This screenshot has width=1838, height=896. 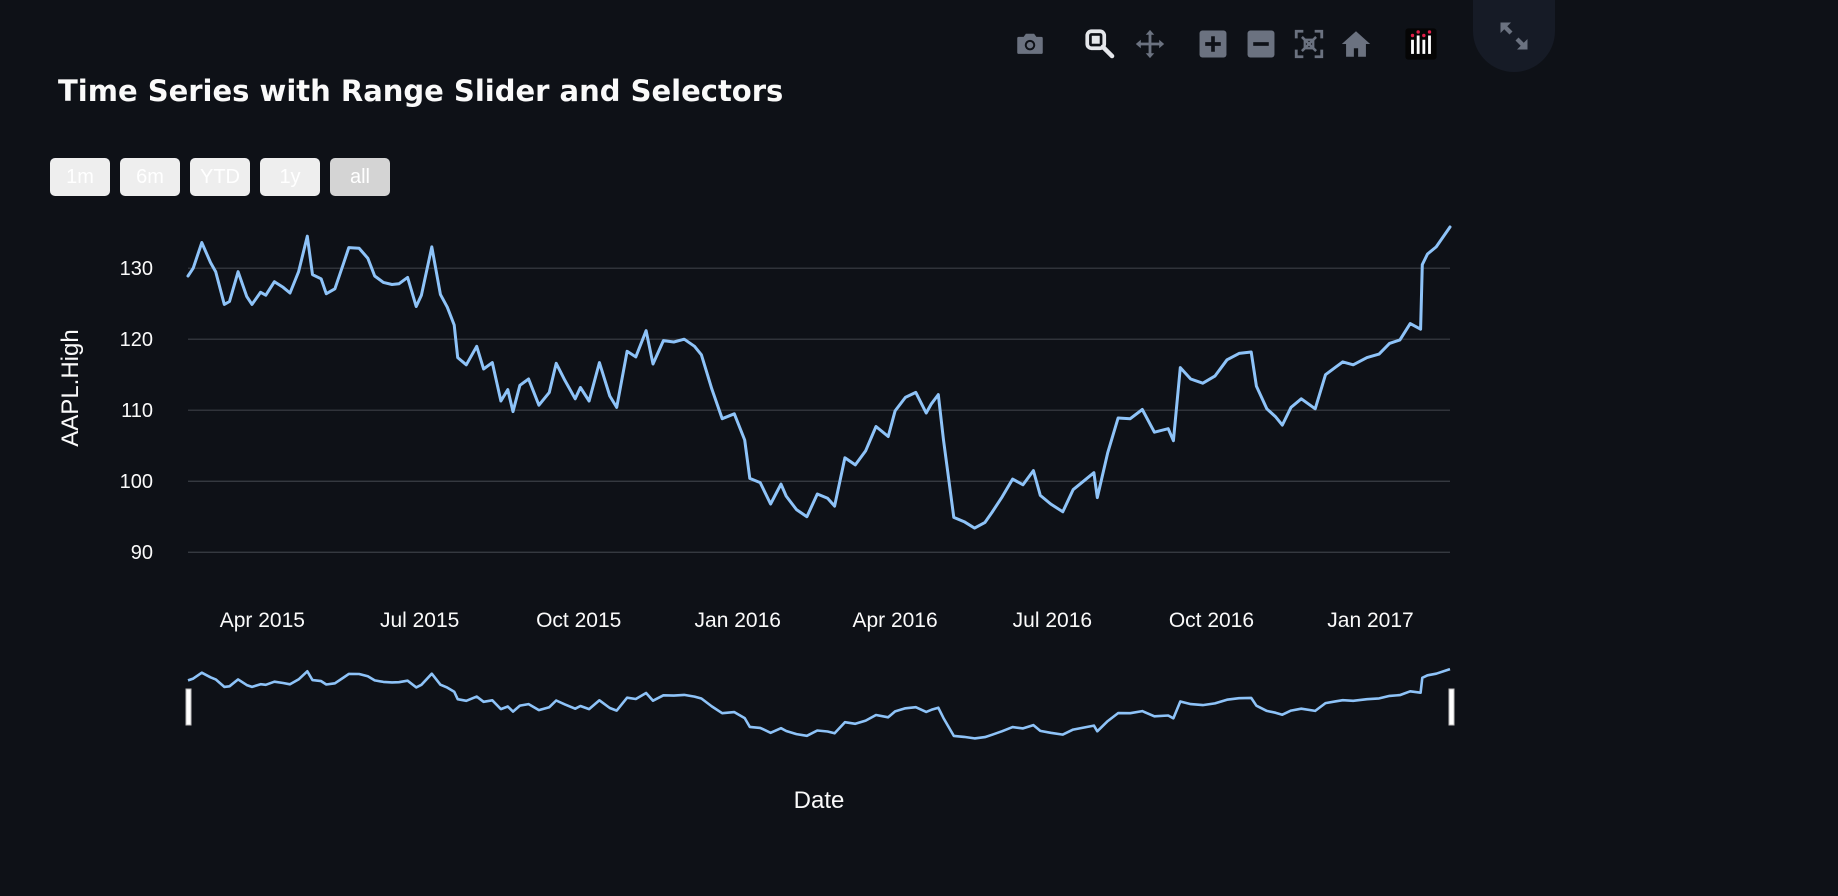 What do you see at coordinates (136, 482) in the screenshot?
I see `y-tick-label: 100` at bounding box center [136, 482].